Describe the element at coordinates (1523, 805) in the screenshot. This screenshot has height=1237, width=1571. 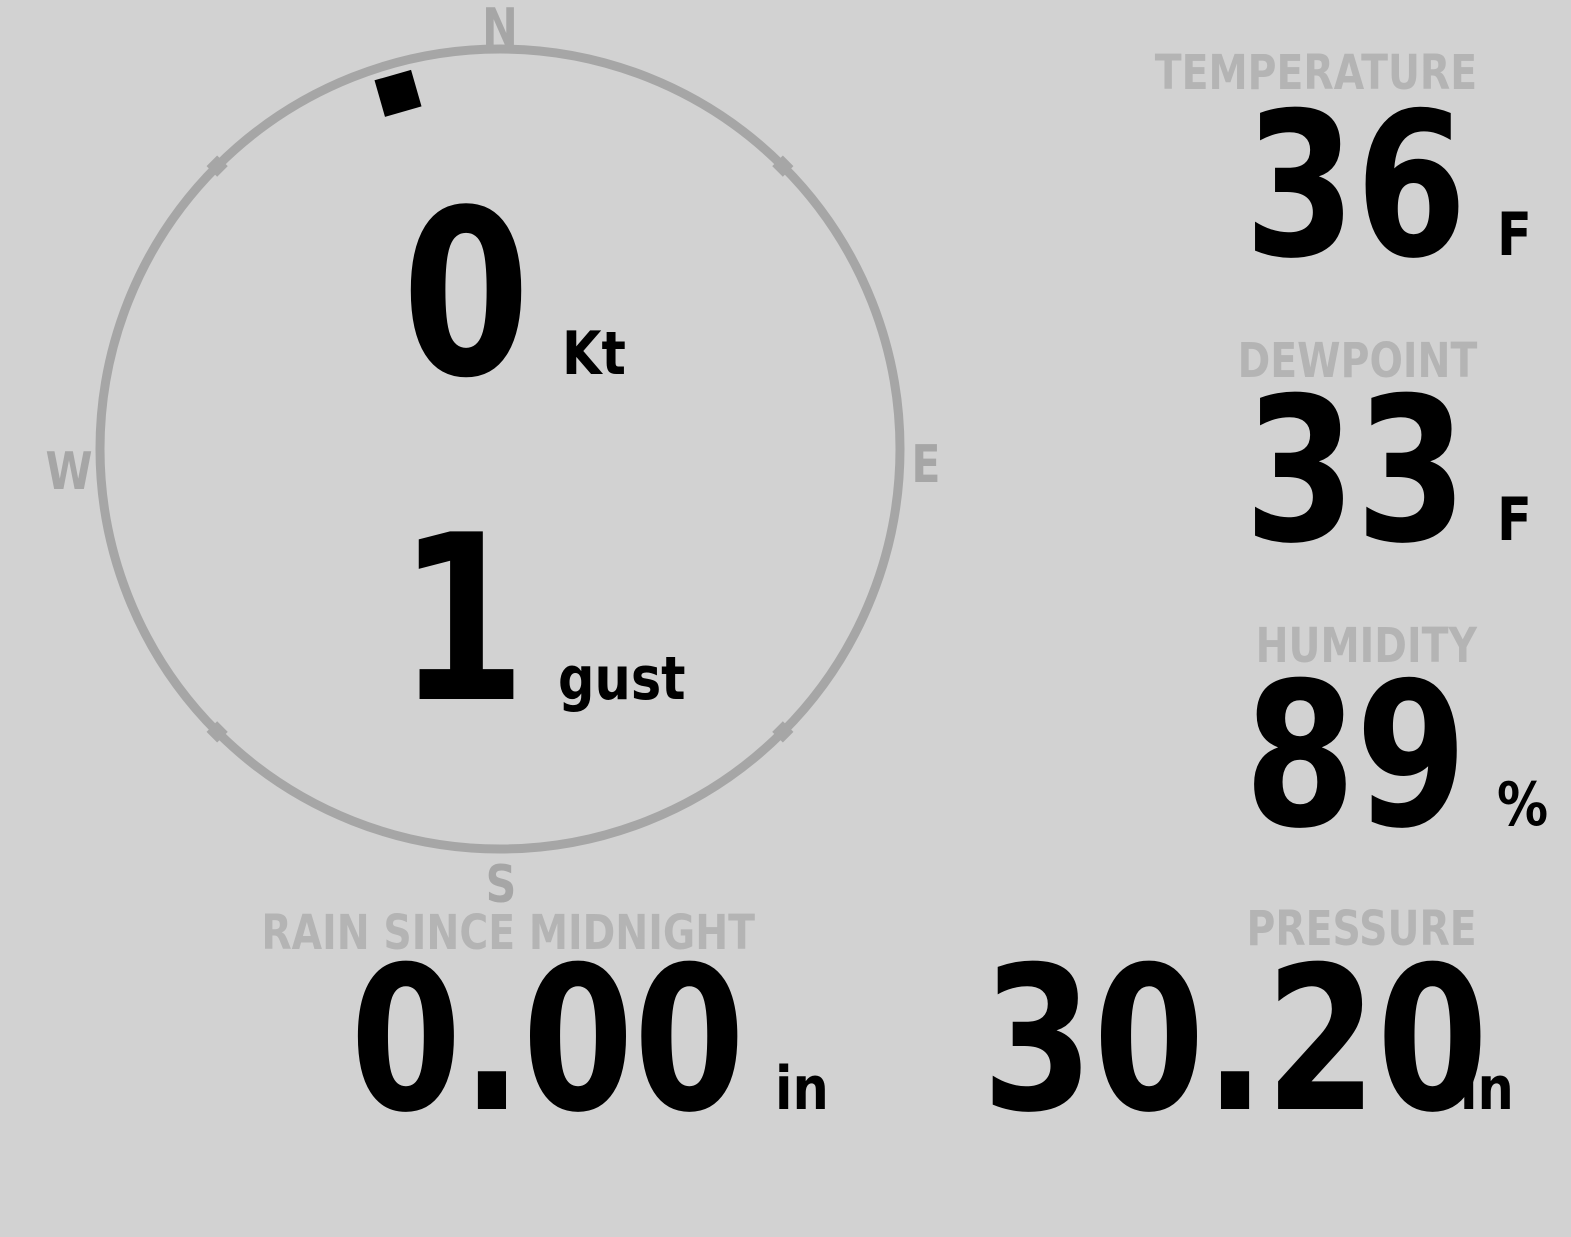
I see `humidity-unit: %` at that location.